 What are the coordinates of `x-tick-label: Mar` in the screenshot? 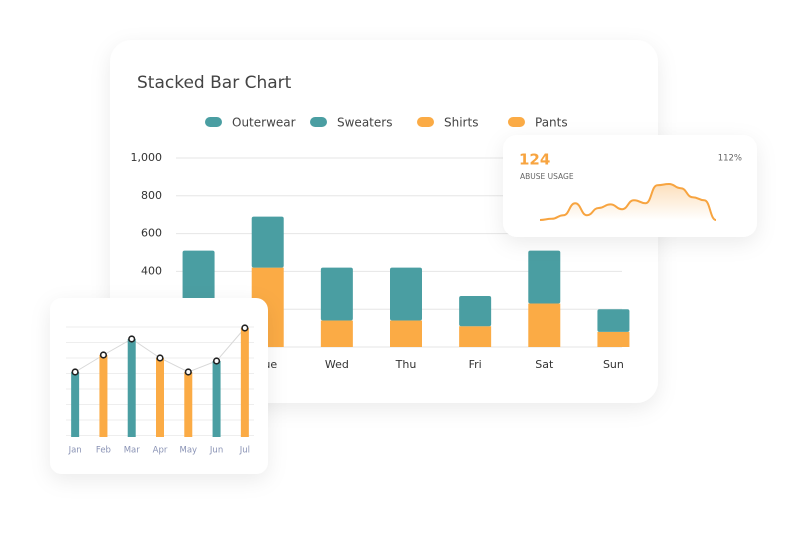 It's located at (132, 451).